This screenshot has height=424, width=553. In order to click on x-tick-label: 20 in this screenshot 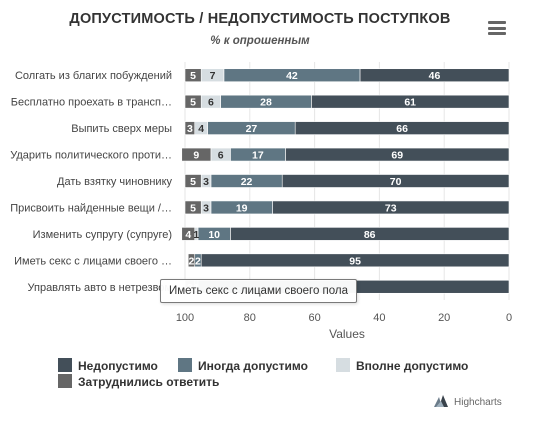, I will do `click(444, 318)`.